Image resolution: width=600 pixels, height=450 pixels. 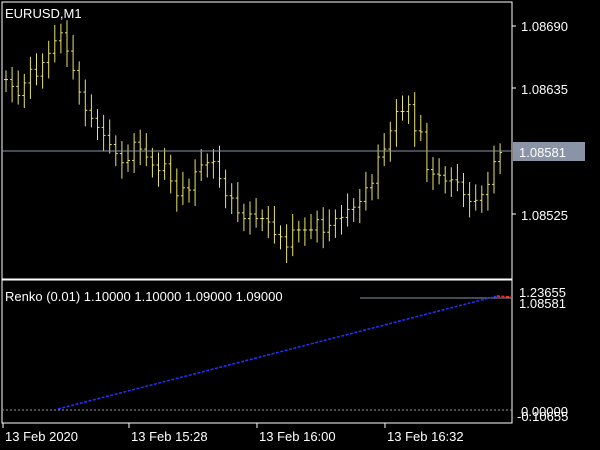 I want to click on x-tick-label: 13 Feb 16:32, so click(x=425, y=436).